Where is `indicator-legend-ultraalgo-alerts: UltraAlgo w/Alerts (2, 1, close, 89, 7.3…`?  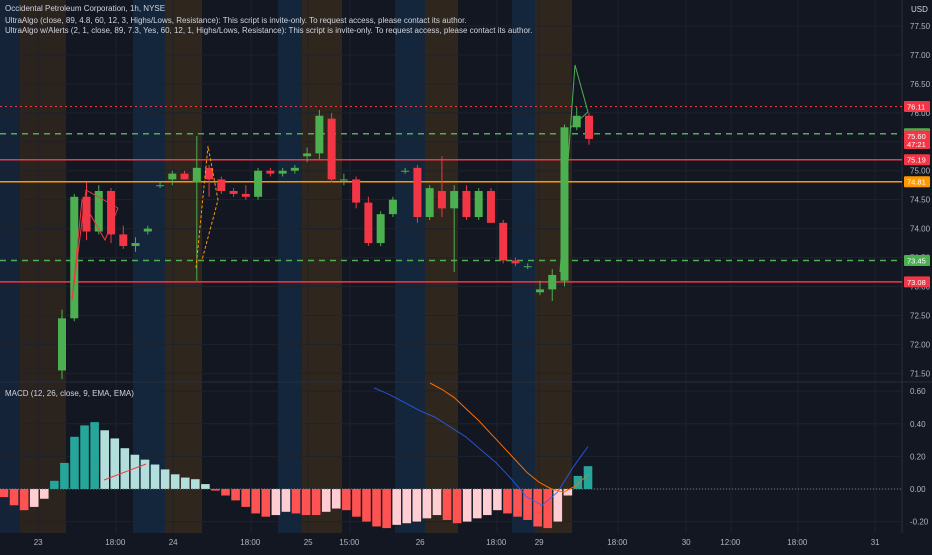
indicator-legend-ultraalgo-alerts: UltraAlgo w/Alerts (2, 1, close, 89, 7.3… is located at coordinates (269, 30).